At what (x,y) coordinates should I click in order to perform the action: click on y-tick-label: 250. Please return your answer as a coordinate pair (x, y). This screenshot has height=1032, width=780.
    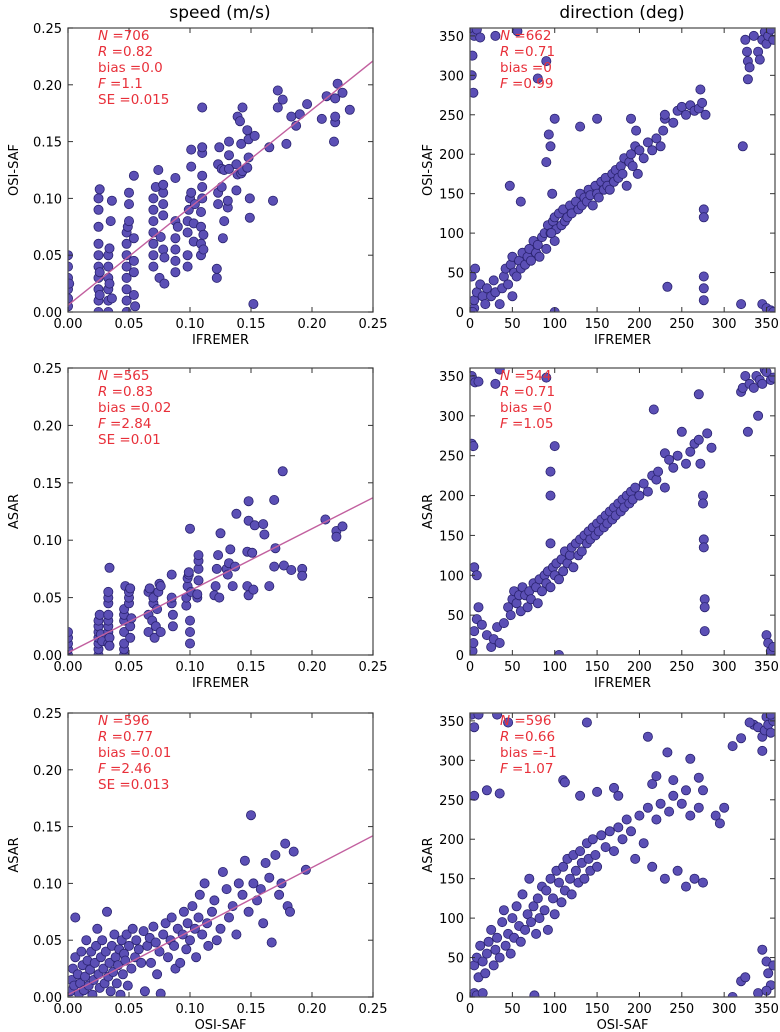
    Looking at the image, I should click on (451, 116).